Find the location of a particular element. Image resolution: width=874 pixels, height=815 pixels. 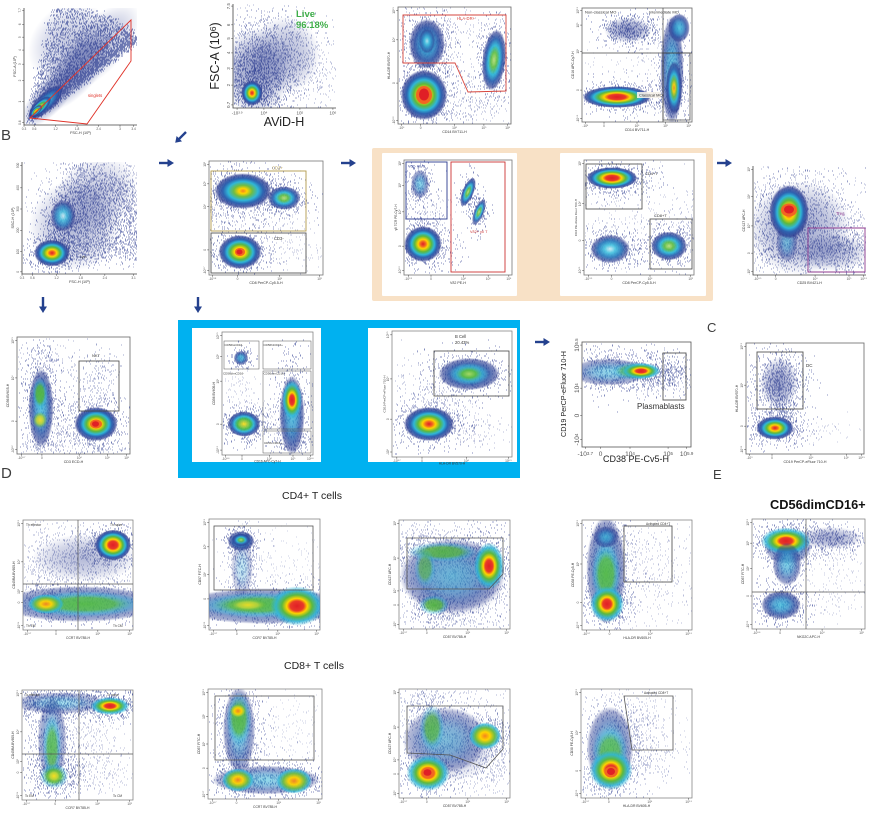

svg-text: FSC-H (106) is located at coordinates (81, 132).